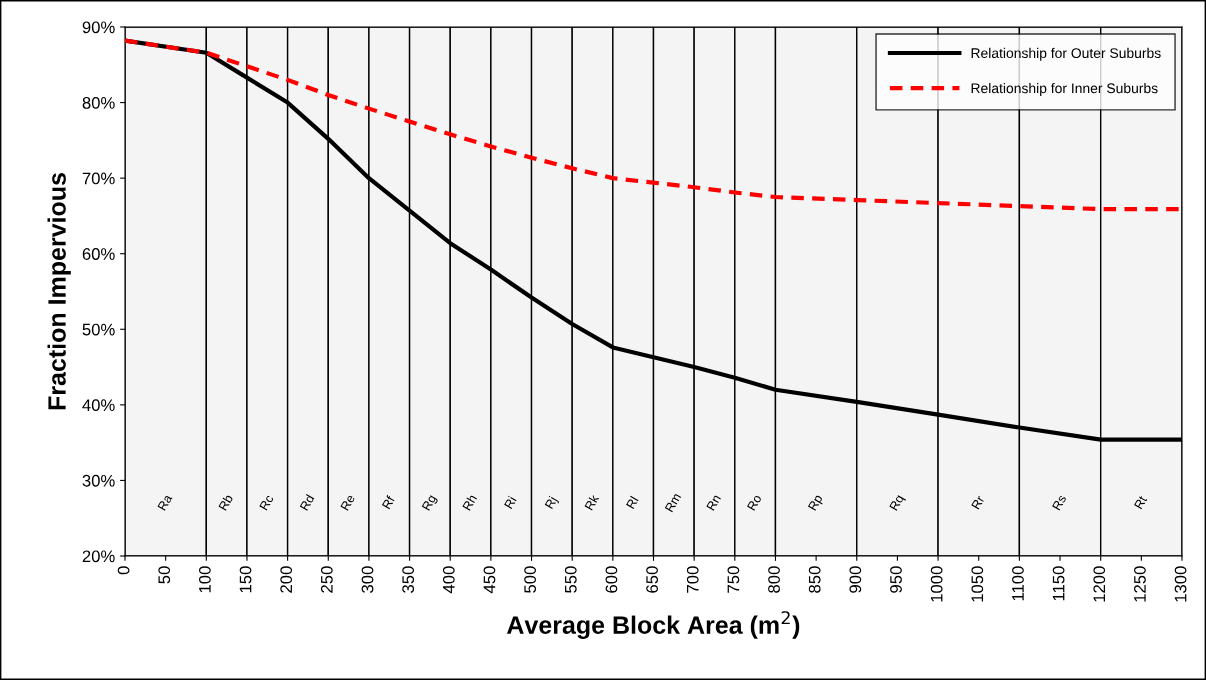 This screenshot has height=680, width=1206. I want to click on x-tick-label: 450, so click(489, 580).